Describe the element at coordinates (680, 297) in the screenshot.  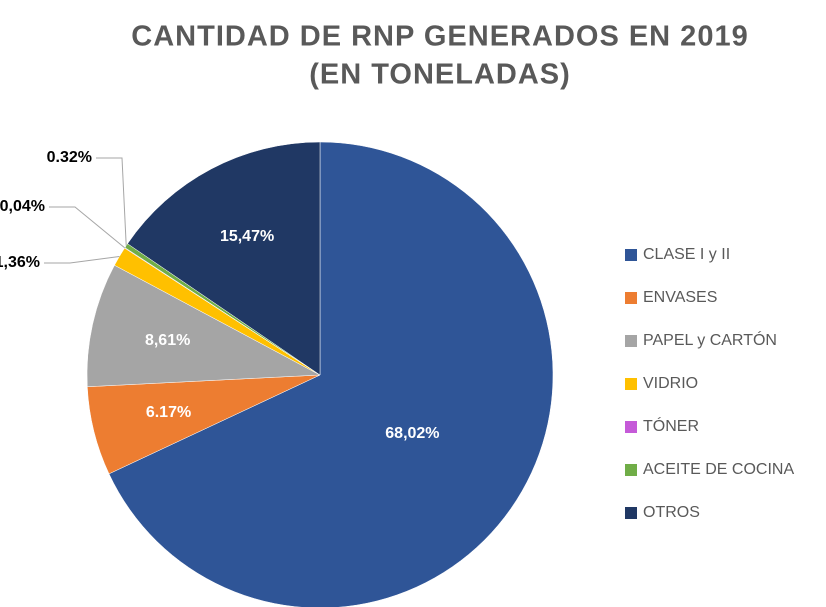
I see `legend-label: ENVASES` at that location.